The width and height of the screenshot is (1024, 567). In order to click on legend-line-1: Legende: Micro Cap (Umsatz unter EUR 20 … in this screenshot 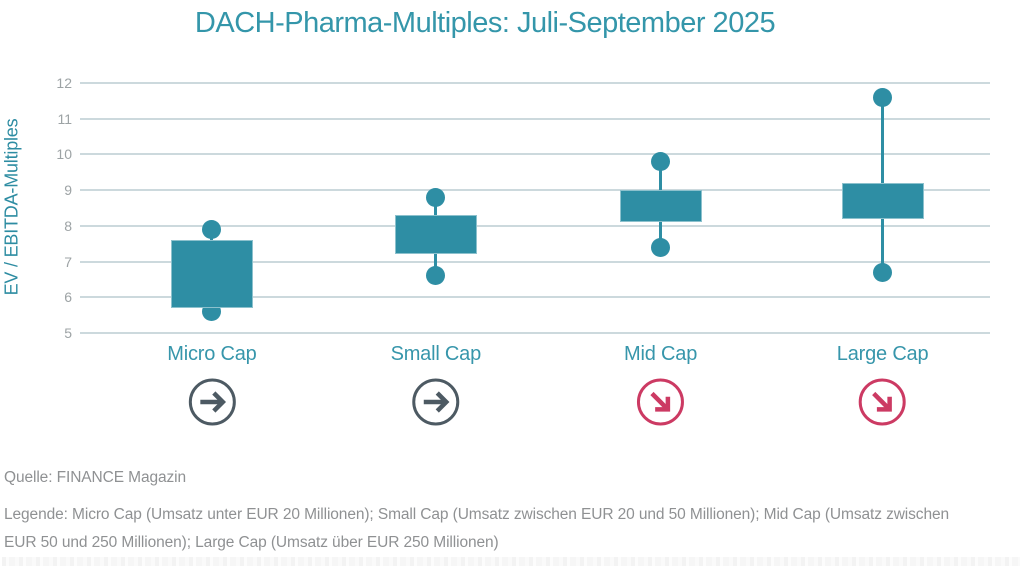, I will do `click(477, 514)`.